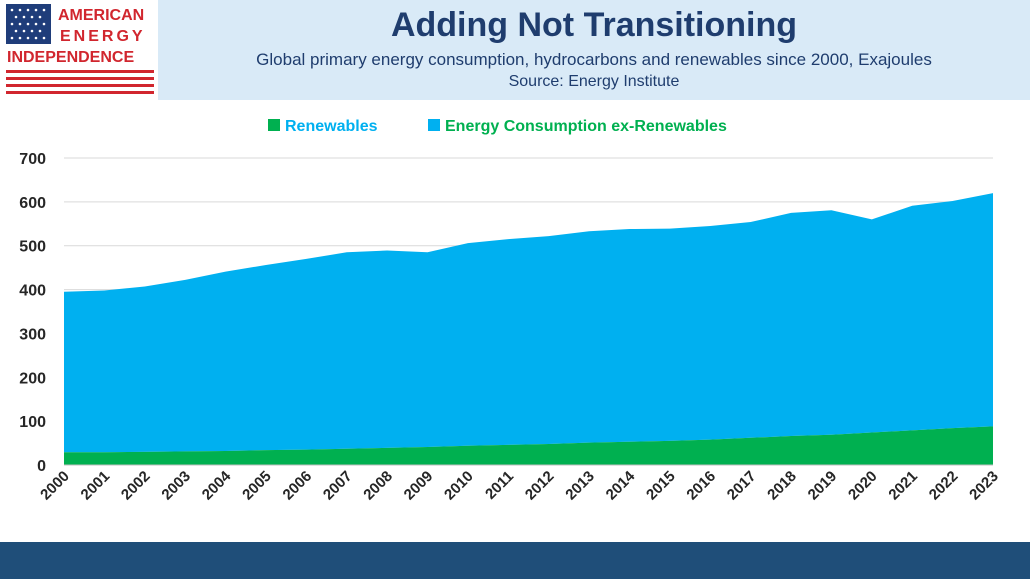 Image resolution: width=1030 pixels, height=579 pixels. I want to click on area-renewables, so click(528, 445).